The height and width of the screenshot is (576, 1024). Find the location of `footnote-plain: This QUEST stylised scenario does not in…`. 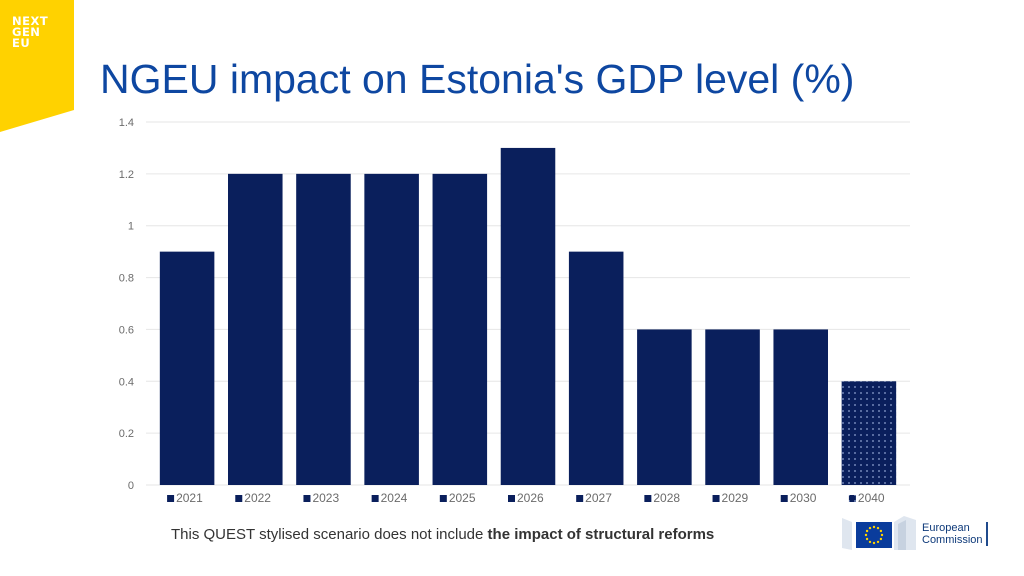

footnote-plain: This QUEST stylised scenario does not in… is located at coordinates (329, 534).